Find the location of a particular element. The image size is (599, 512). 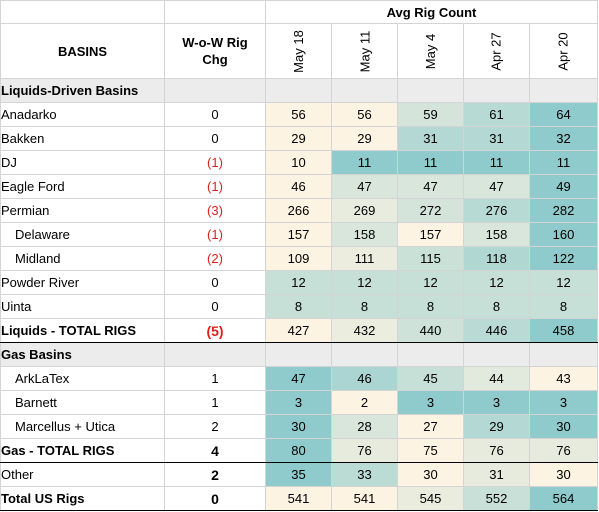

table-row: Delaware (1) 157 158 157 158 160 is located at coordinates (299, 234).